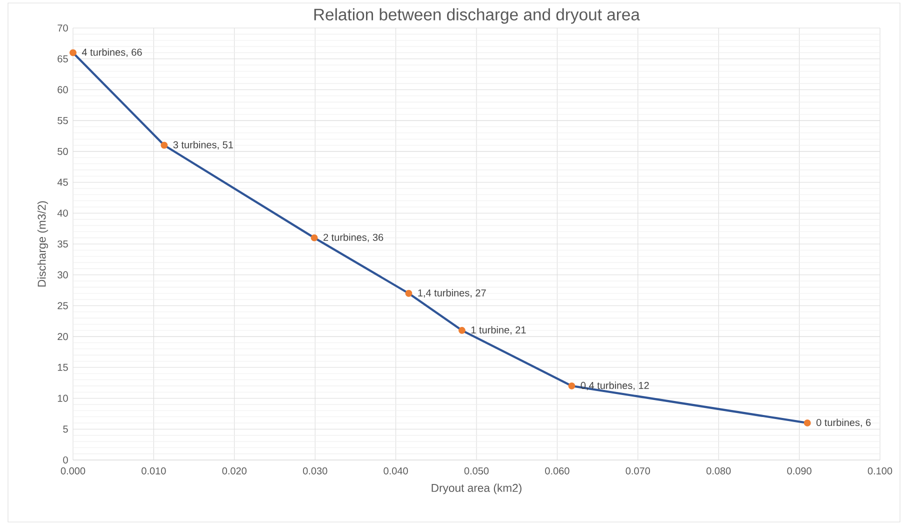  I want to click on y-tick-label: 20, so click(63, 336).